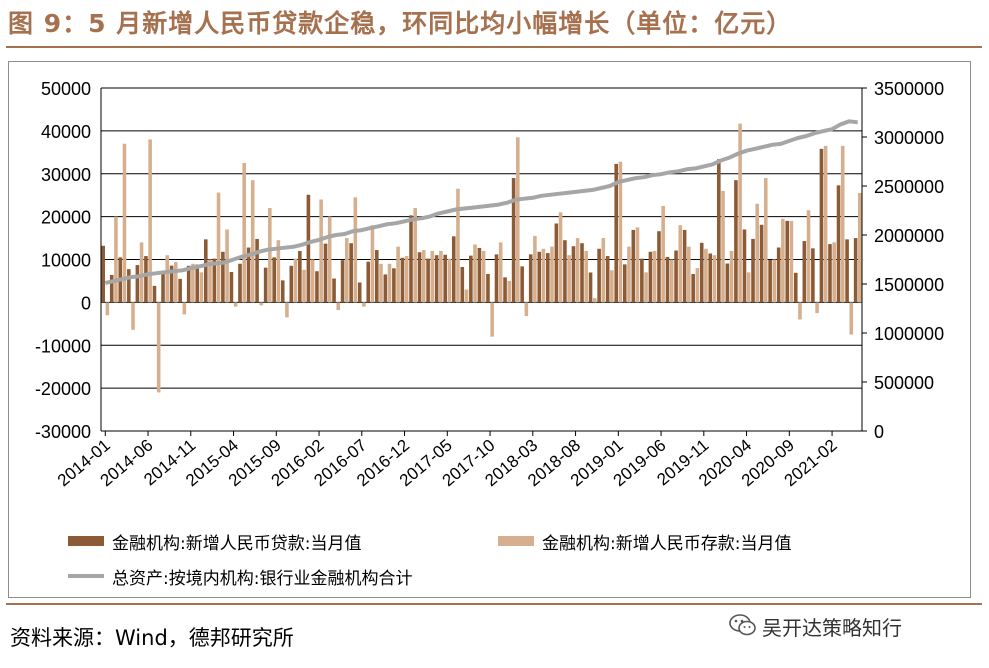 This screenshot has height=668, width=989. What do you see at coordinates (400, 23) in the screenshot?
I see `page-title: 图 9：5 月新增人民币贷款企稳，环同比均小幅增长（单位：亿元）` at bounding box center [400, 23].